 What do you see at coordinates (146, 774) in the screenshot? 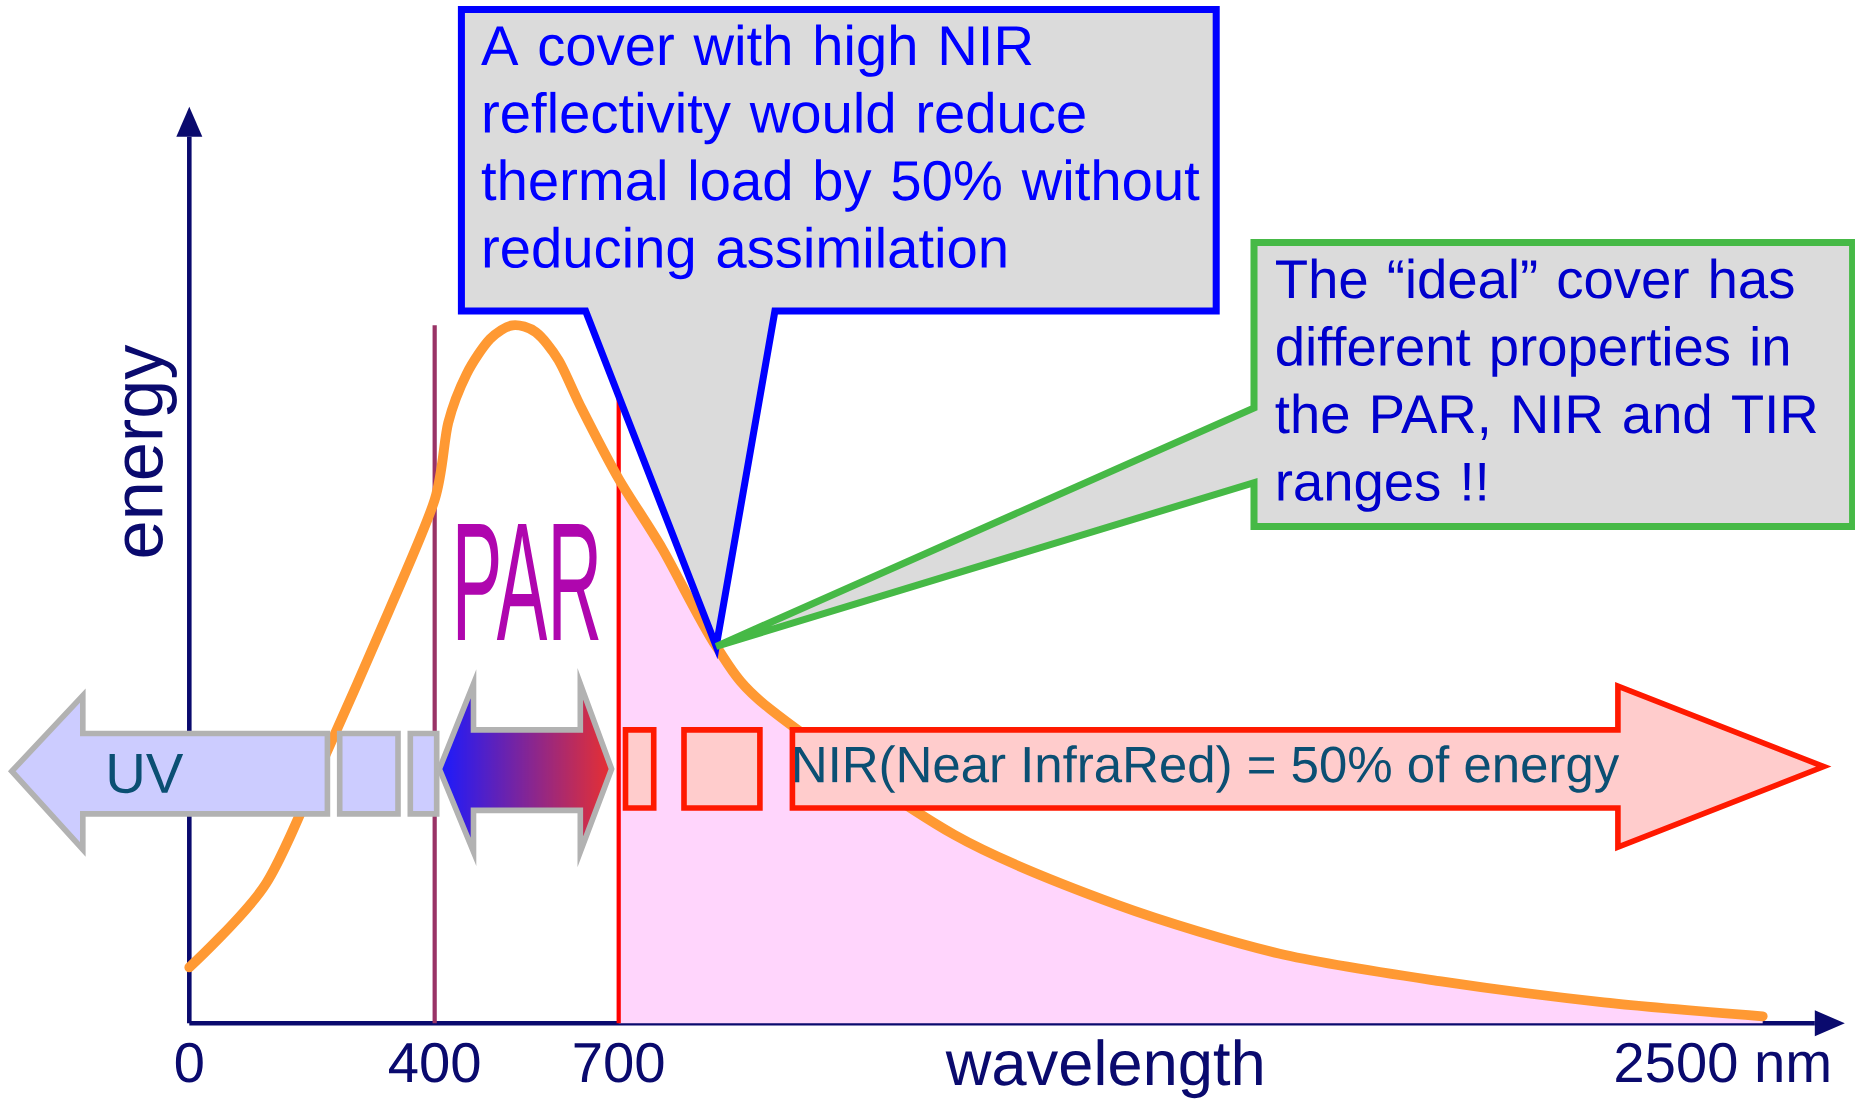
I see `text: UV` at bounding box center [146, 774].